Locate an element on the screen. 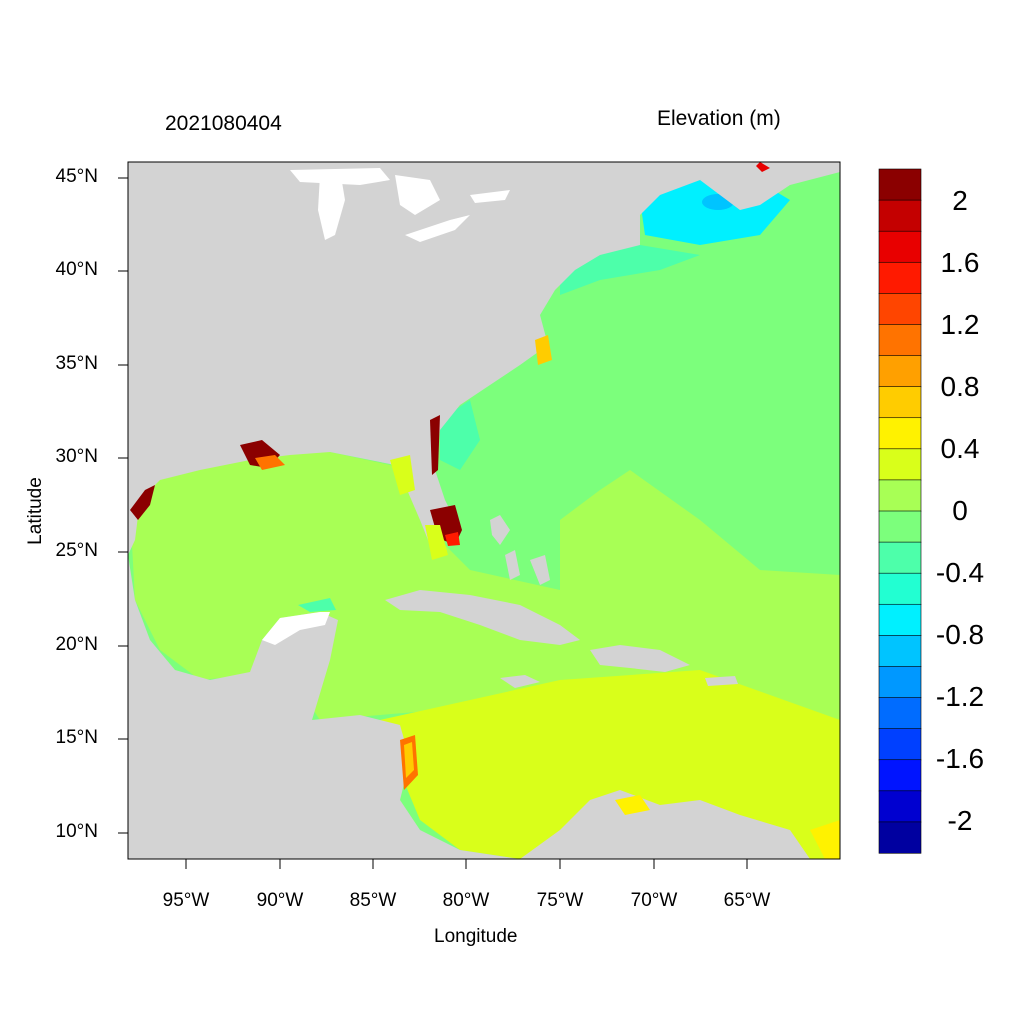 The height and width of the screenshot is (1024, 1024). y-tick-label: 20°N is located at coordinates (76, 644).